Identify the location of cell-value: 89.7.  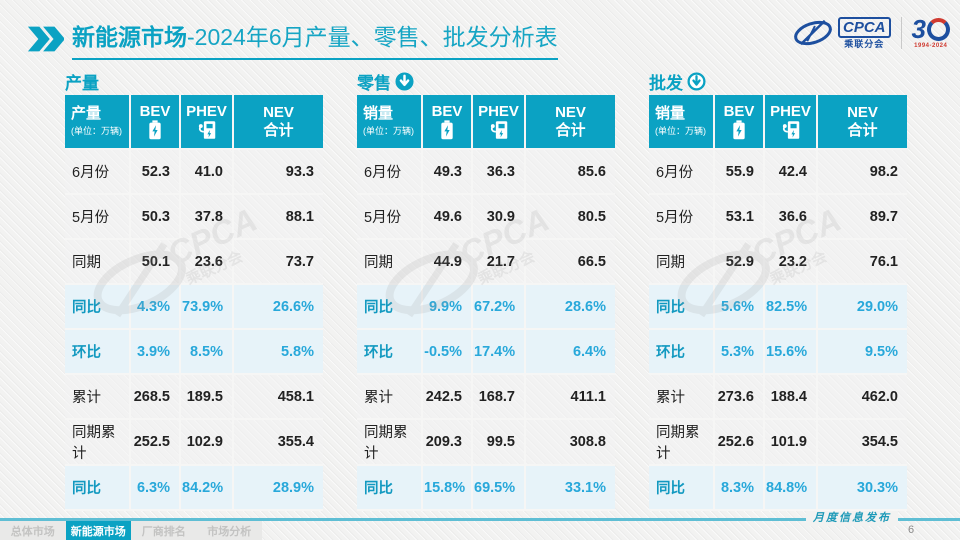
(862, 217).